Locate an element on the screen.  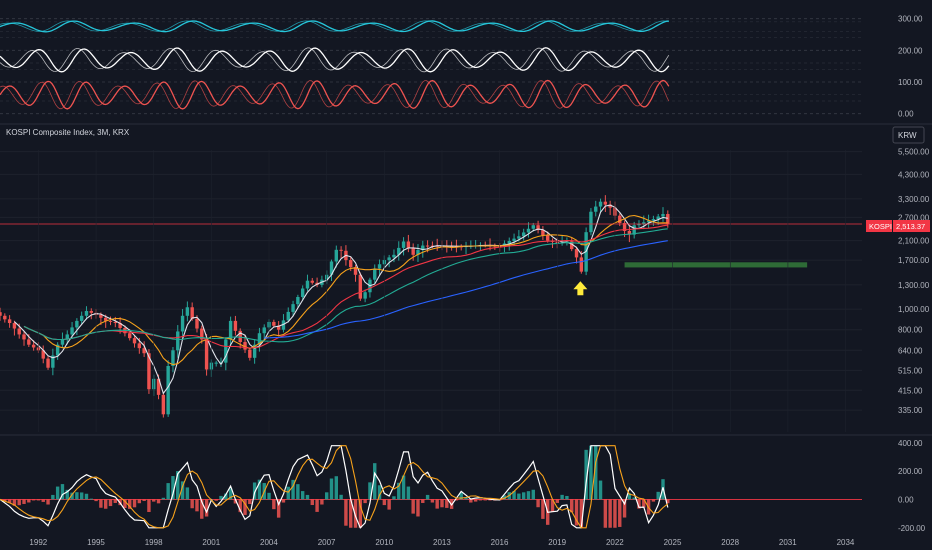
currency-button-frame is located at coordinates (908, 135).